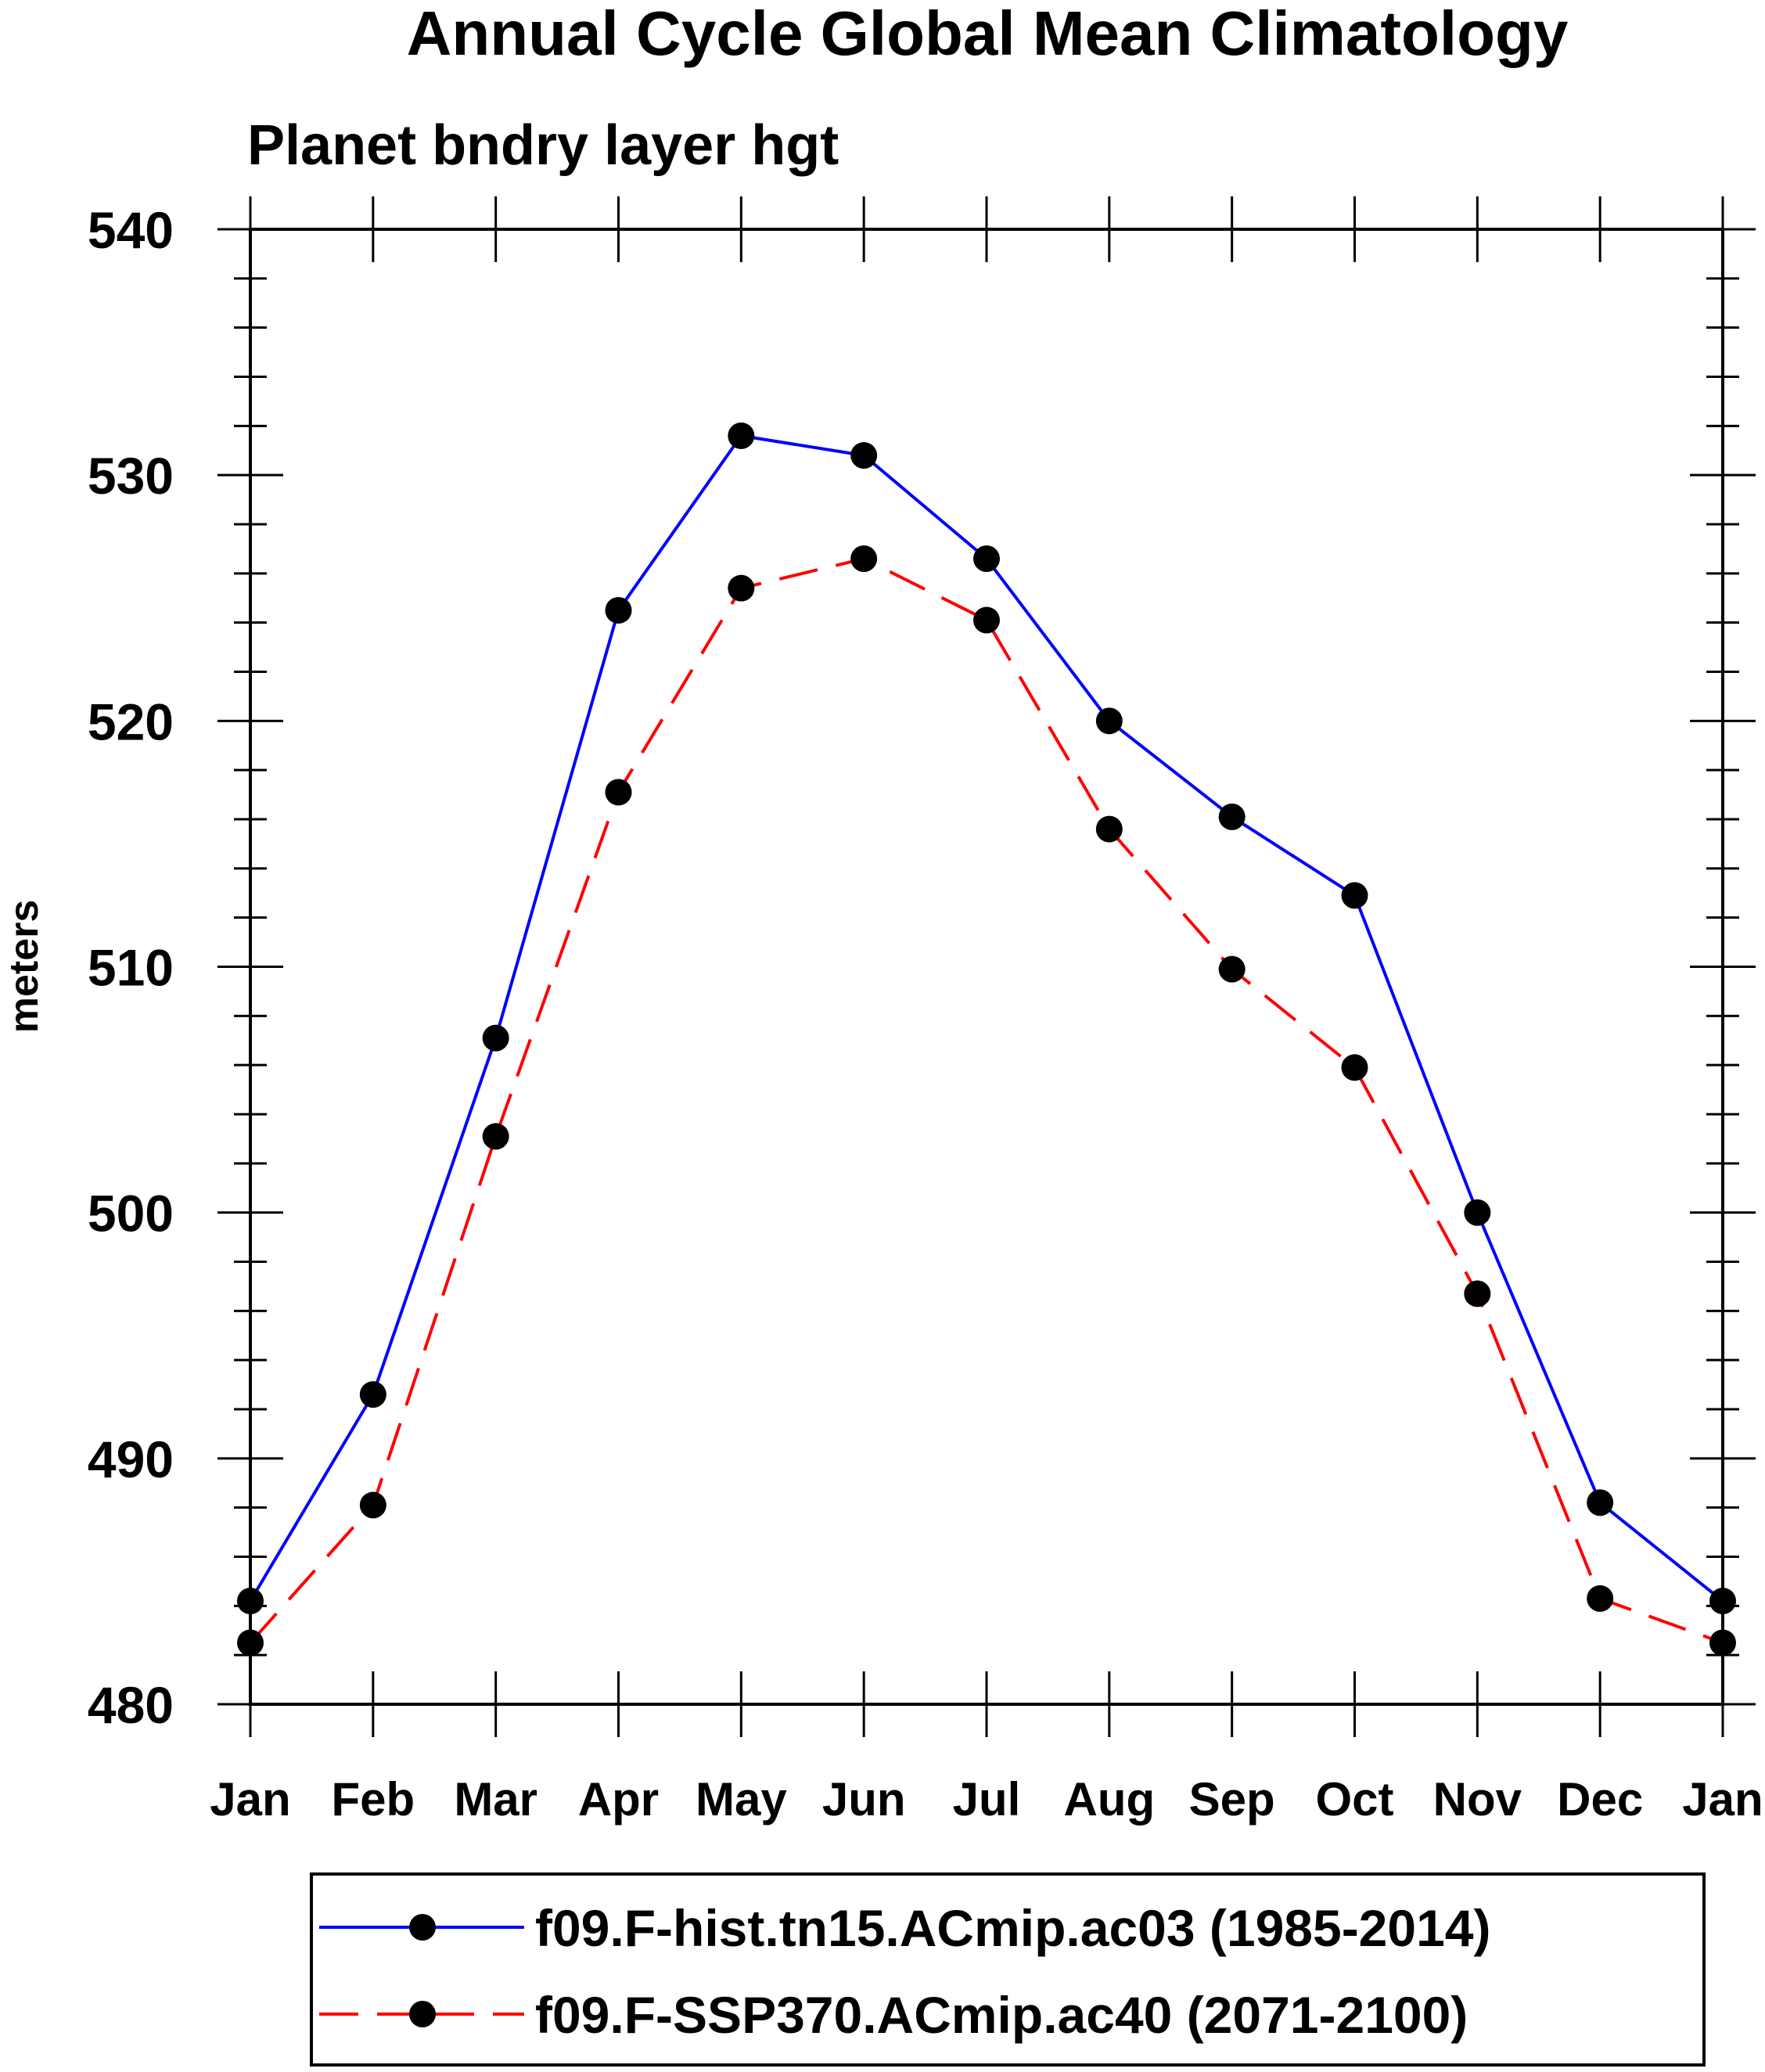 Image resolution: width=1765 pixels, height=2072 pixels. Describe the element at coordinates (131, 1705) in the screenshot. I see `y-tick-label: 480` at that location.